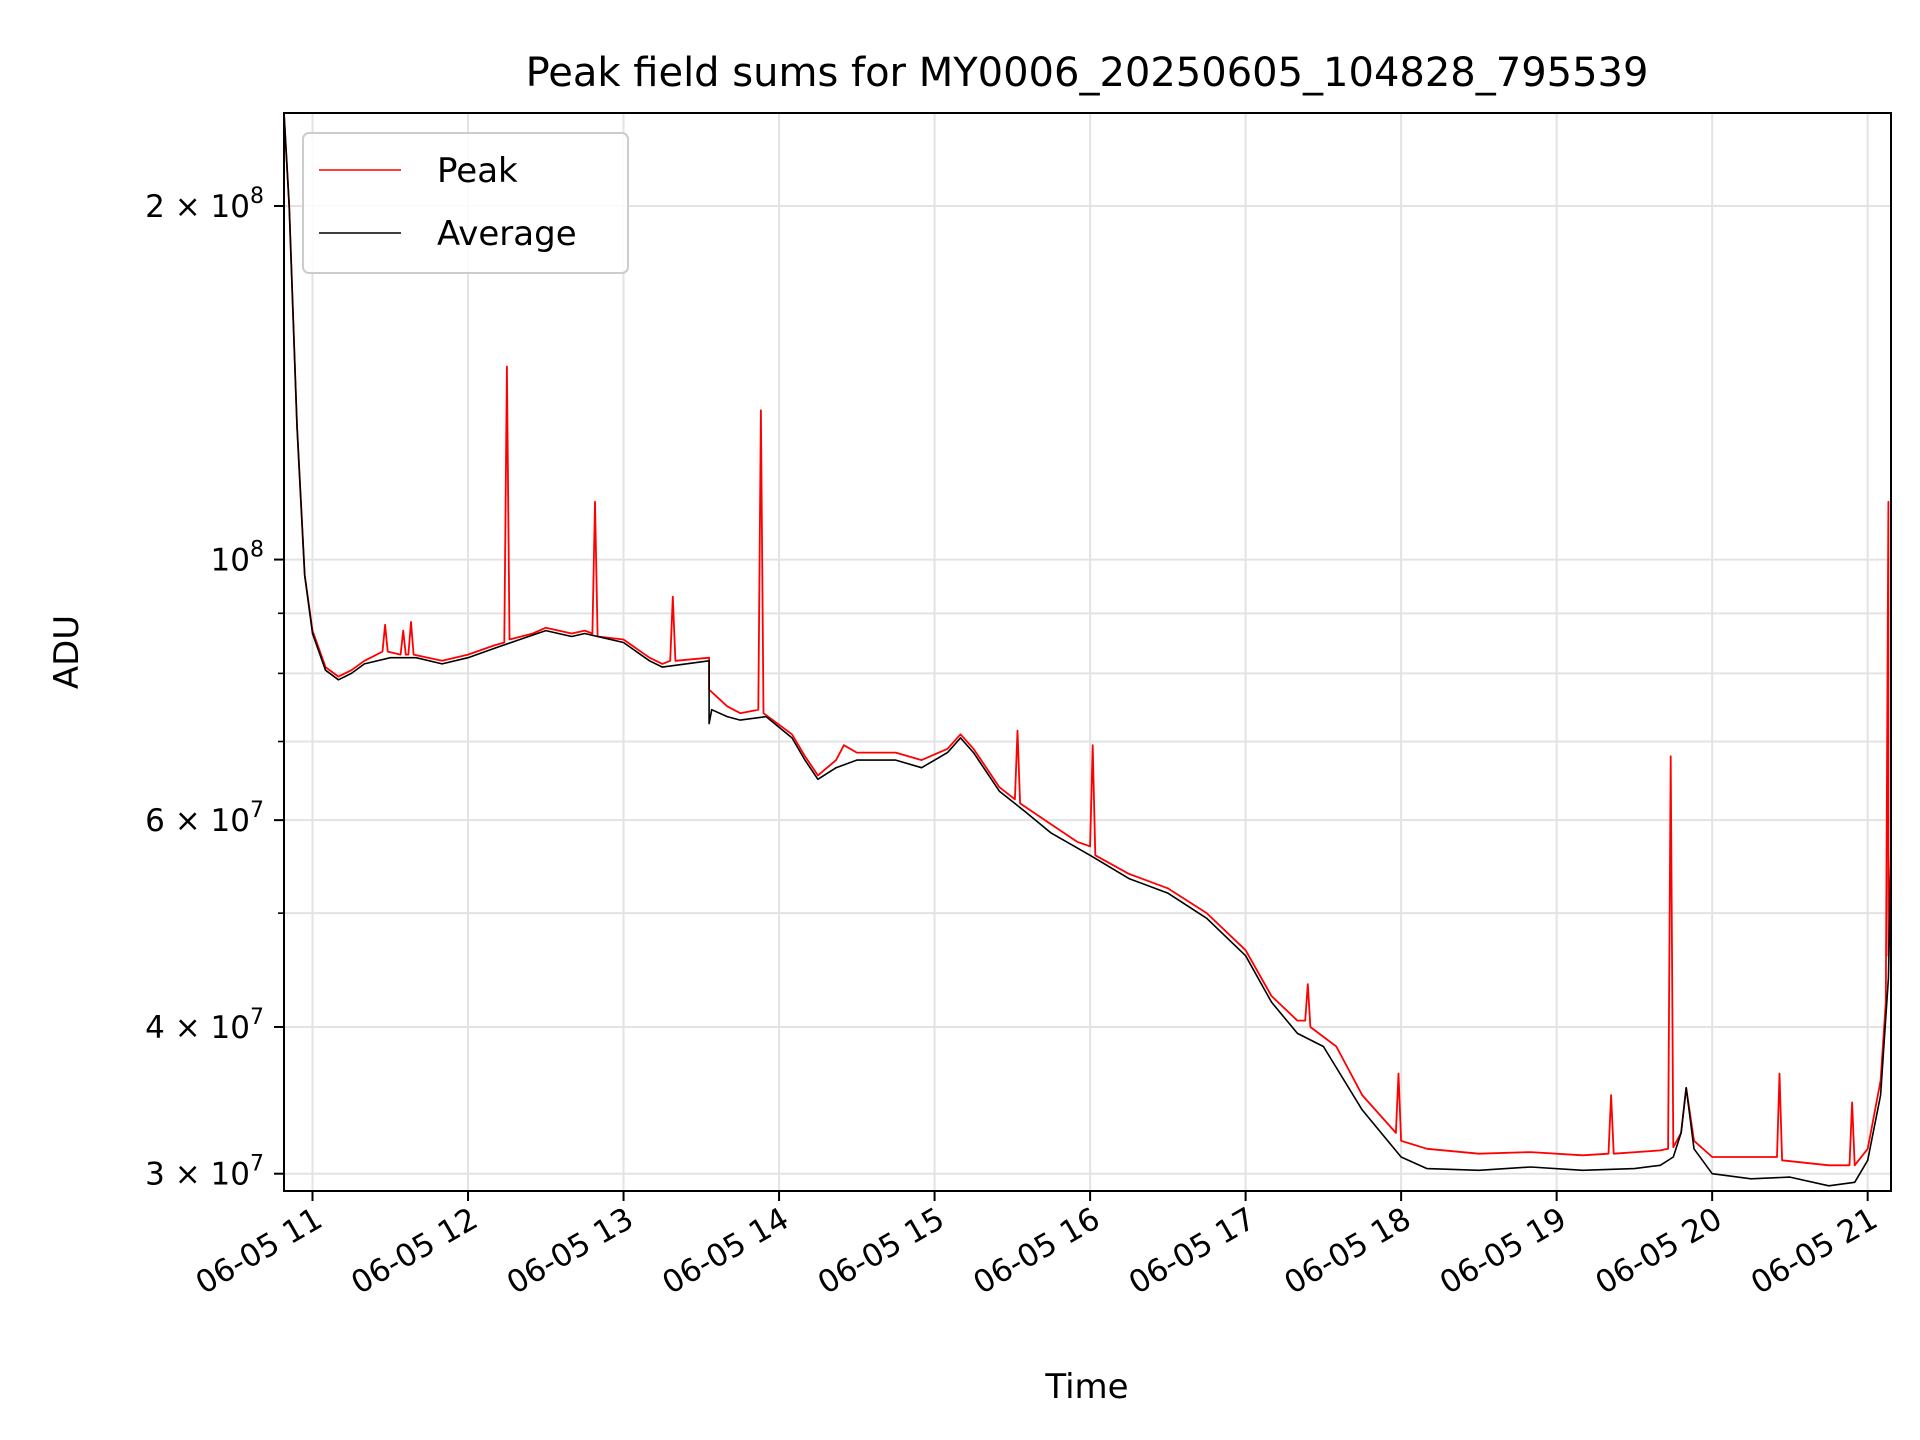  I want to click on y-tick-label: 3 × 107, so click(204, 1172).